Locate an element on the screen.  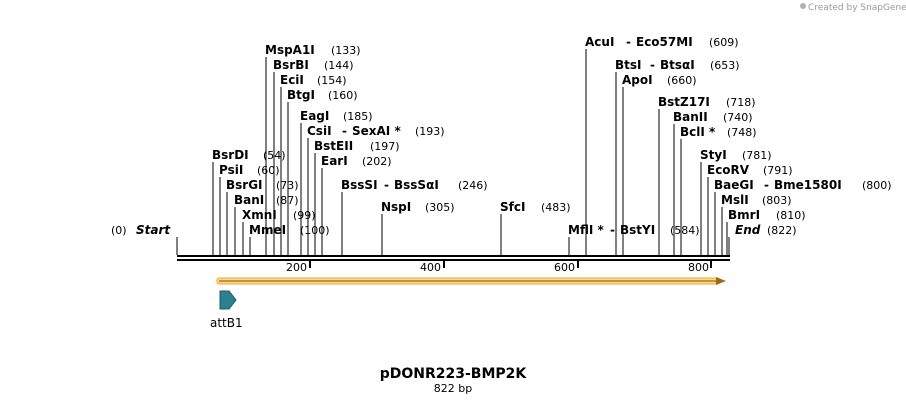
attb1-feature: attB1 is located at coordinates (226, 310).